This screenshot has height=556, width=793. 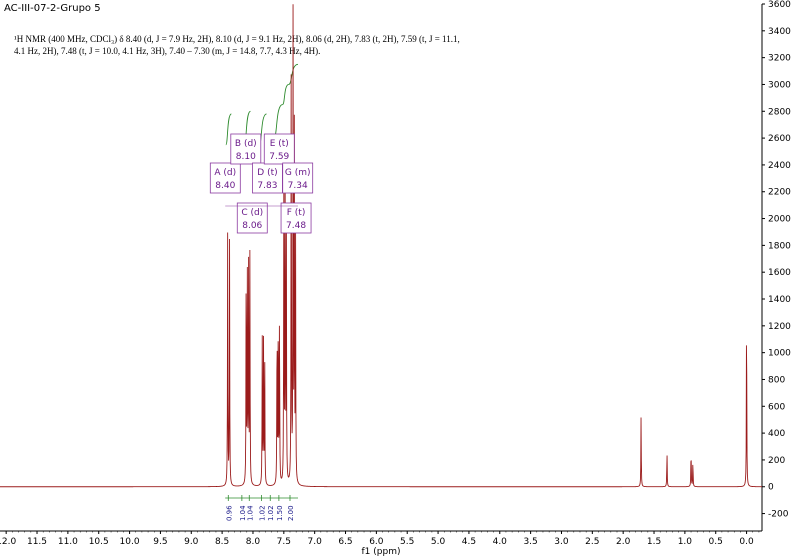 What do you see at coordinates (592, 542) in the screenshot?
I see `x-tick-label: 2.5` at bounding box center [592, 542].